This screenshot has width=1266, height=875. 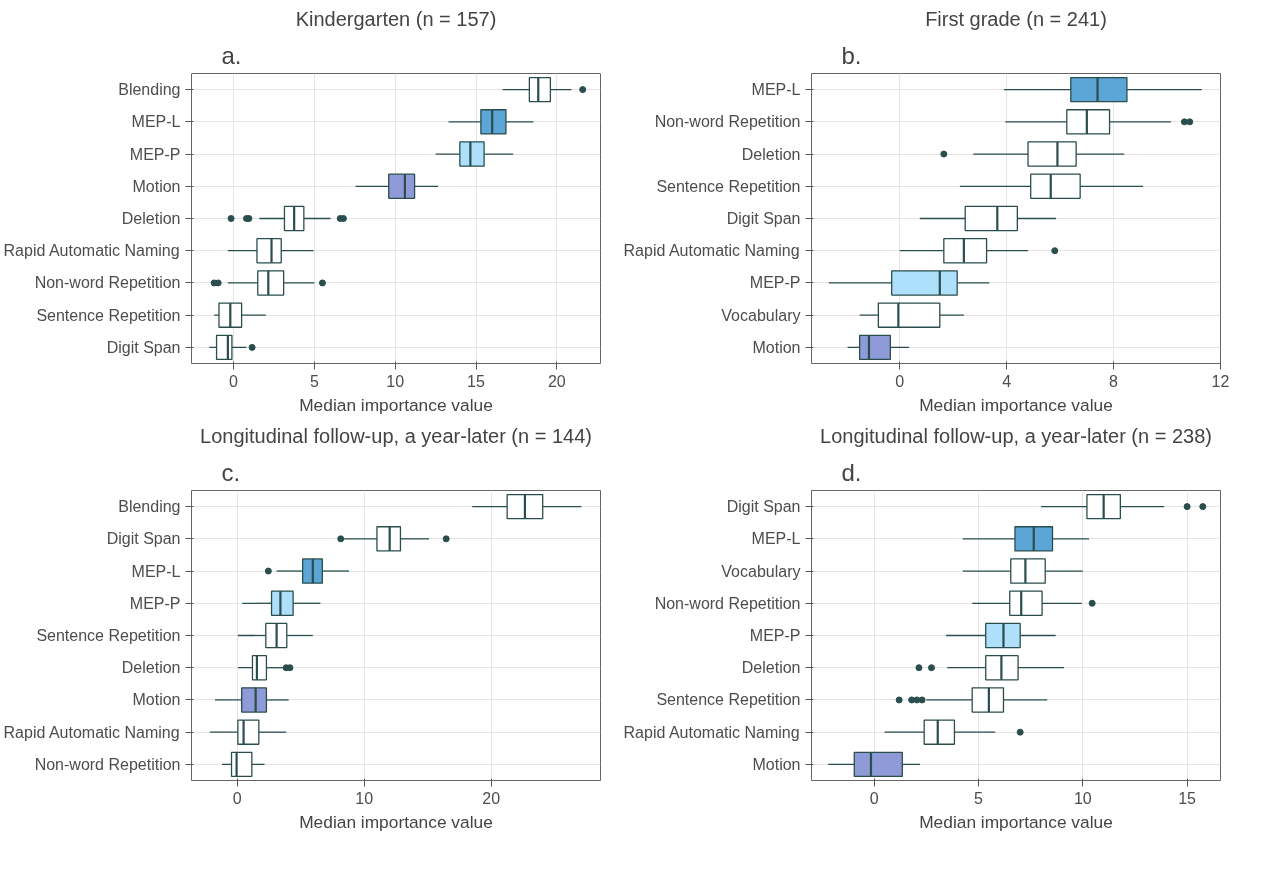 I want to click on x-tick-label: 12, so click(x=1220, y=381).